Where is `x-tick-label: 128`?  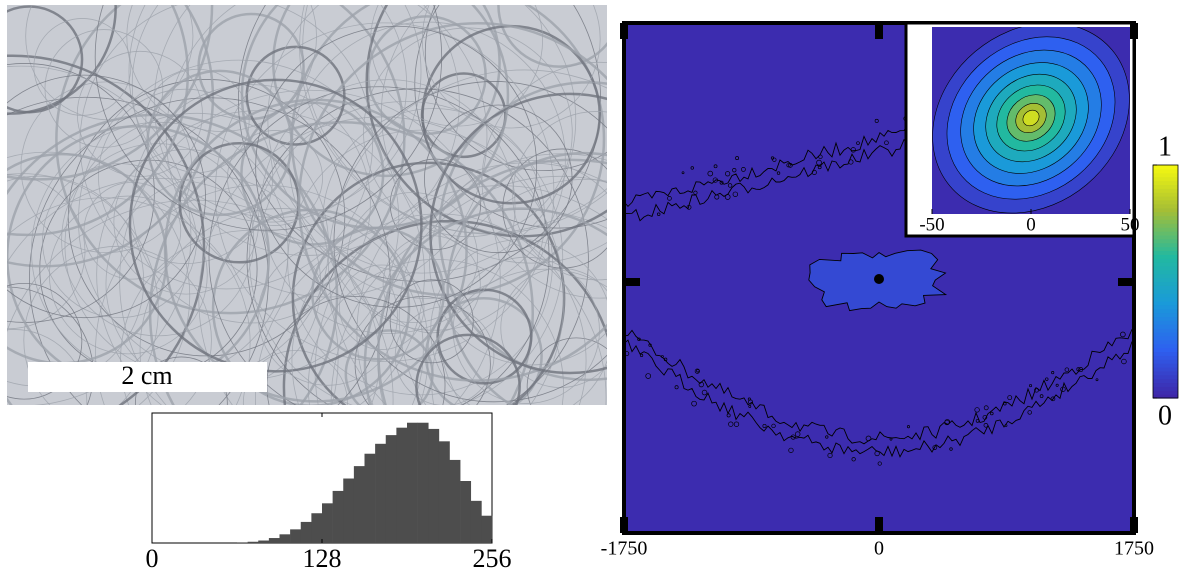
x-tick-label: 128 is located at coordinates (322, 558).